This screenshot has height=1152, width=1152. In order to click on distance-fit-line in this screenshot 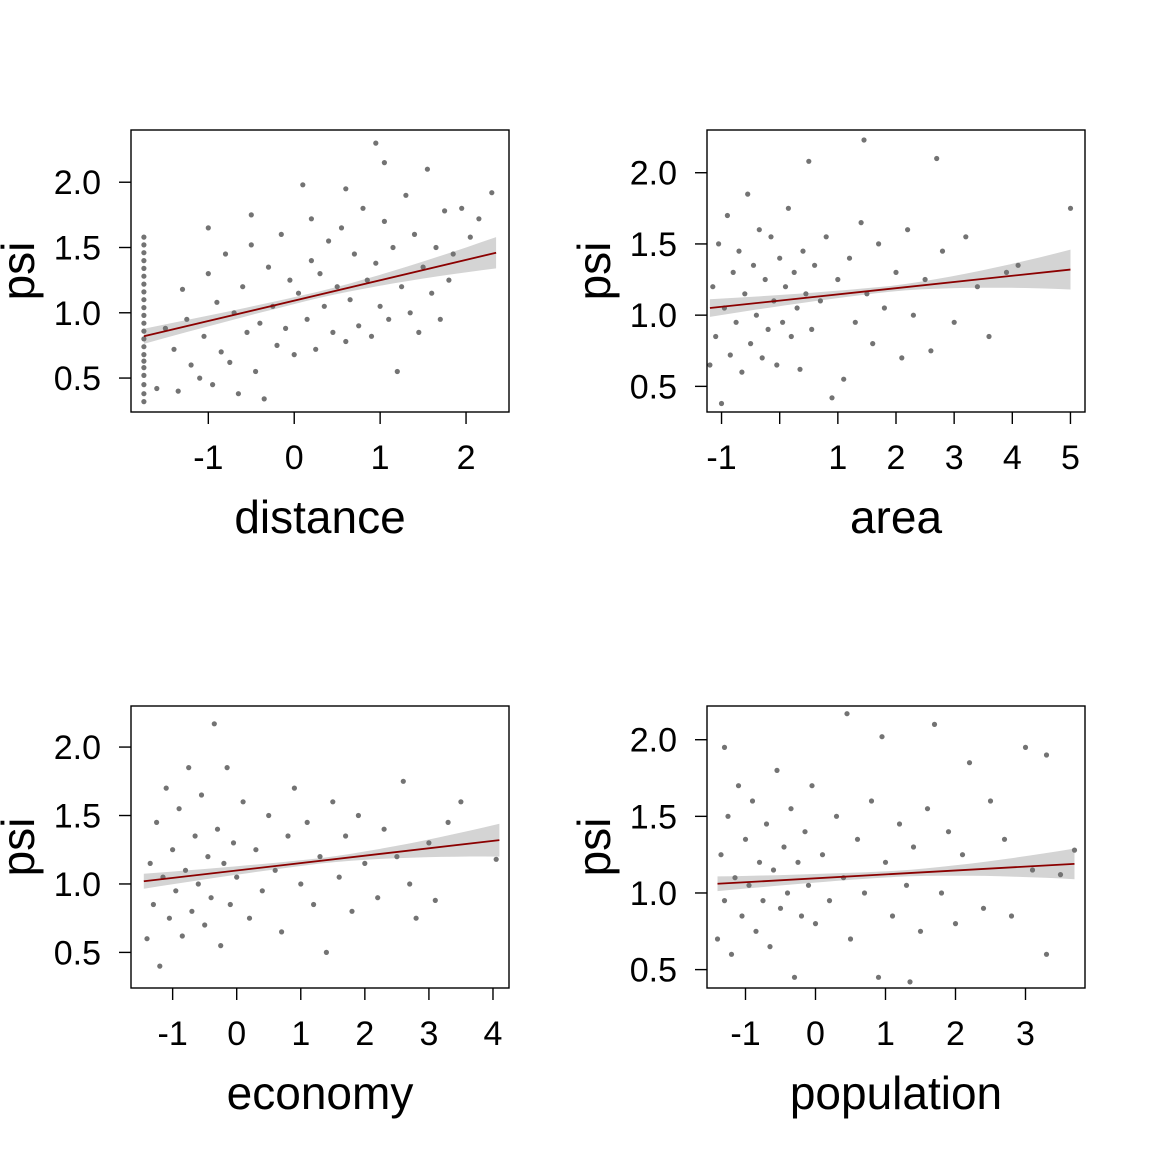, I will do `click(320, 294)`.